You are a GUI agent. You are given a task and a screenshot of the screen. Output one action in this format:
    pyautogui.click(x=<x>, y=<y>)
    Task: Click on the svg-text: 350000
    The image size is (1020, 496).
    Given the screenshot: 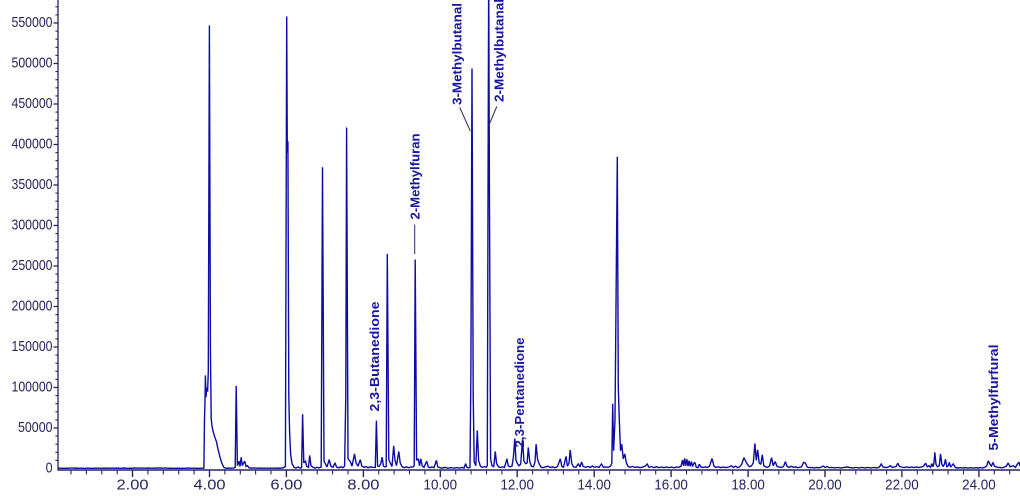 What is the action you would take?
    pyautogui.click(x=32, y=185)
    